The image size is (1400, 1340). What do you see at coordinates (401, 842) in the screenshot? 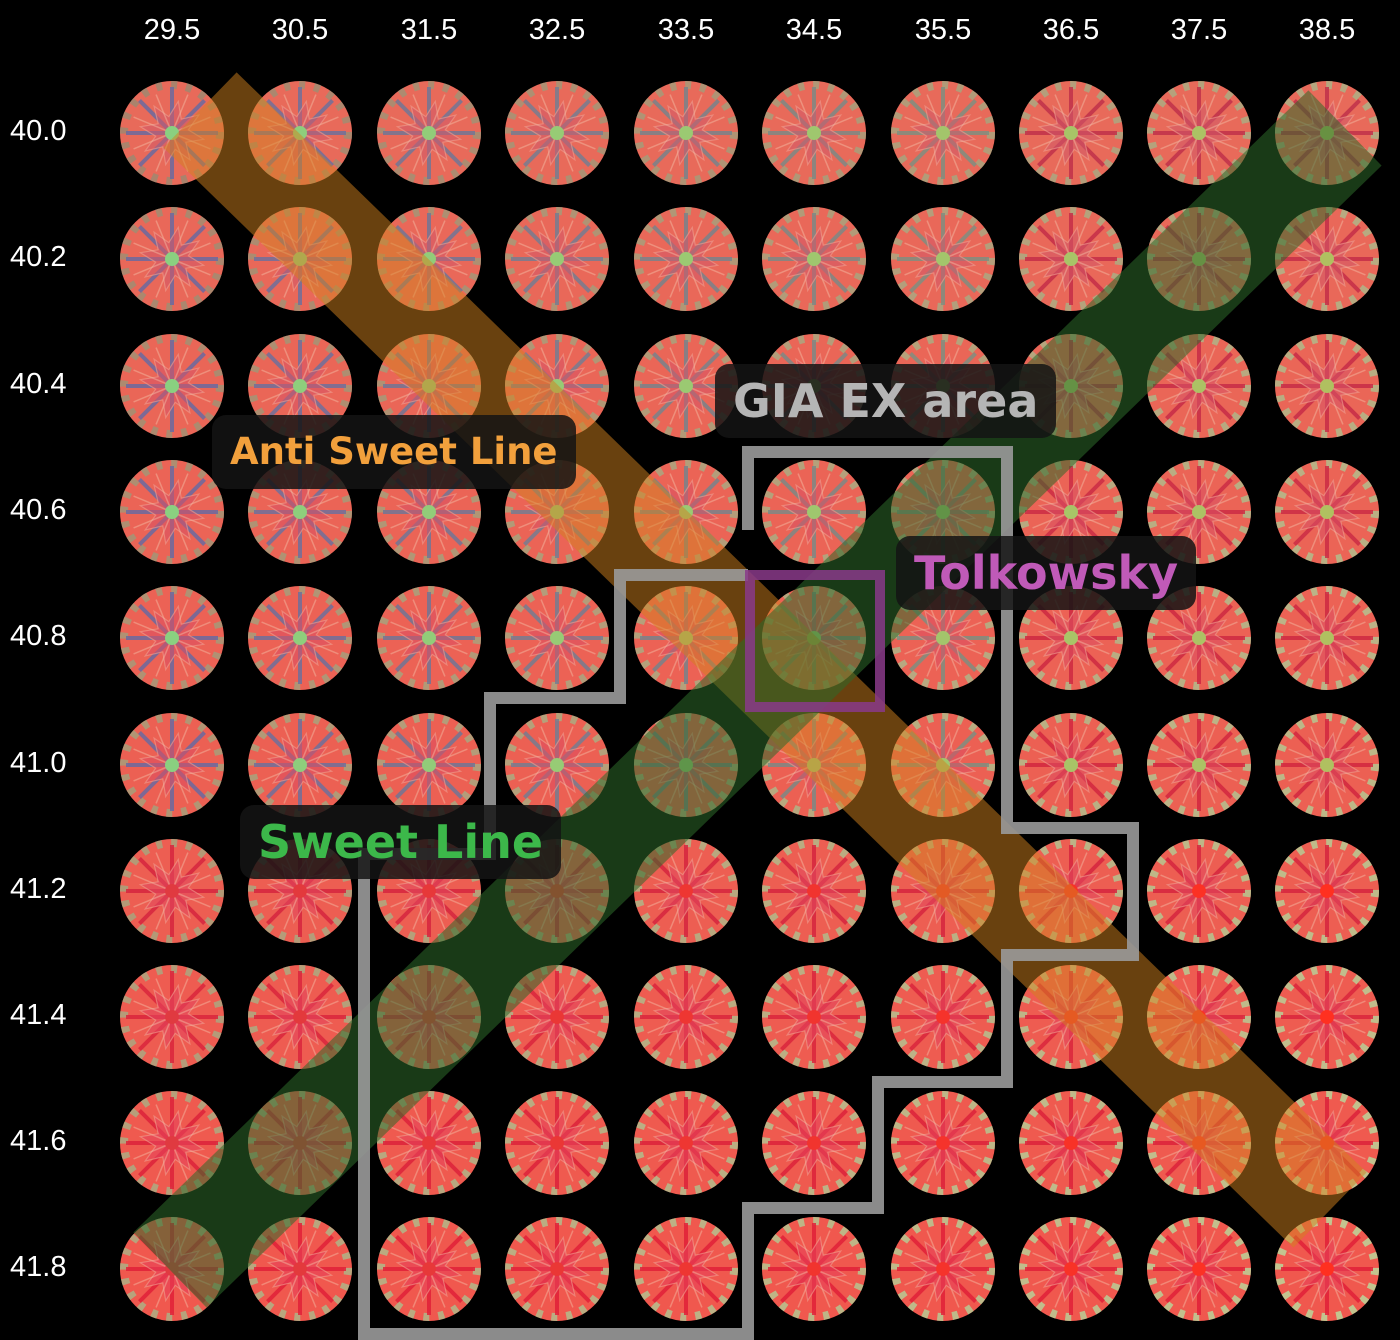
I see `sweet-line-label: Sweet Line` at bounding box center [401, 842].